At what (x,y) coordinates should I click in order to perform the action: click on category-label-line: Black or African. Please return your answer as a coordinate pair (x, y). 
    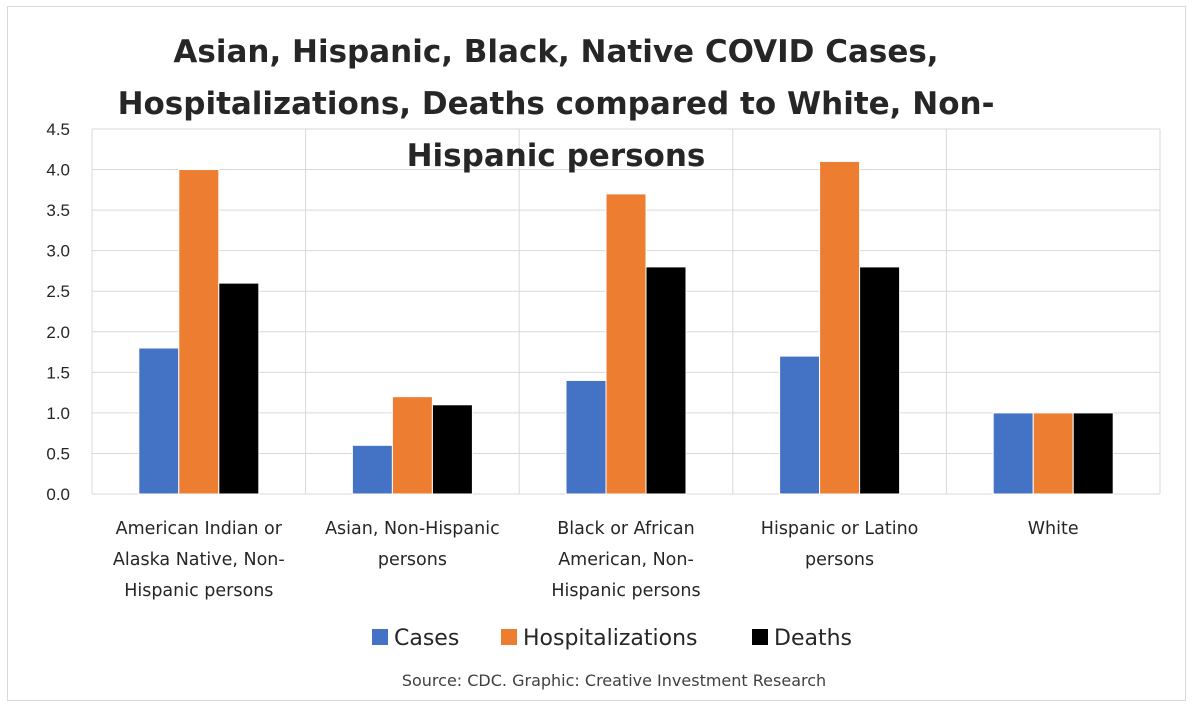
    Looking at the image, I should click on (625, 529).